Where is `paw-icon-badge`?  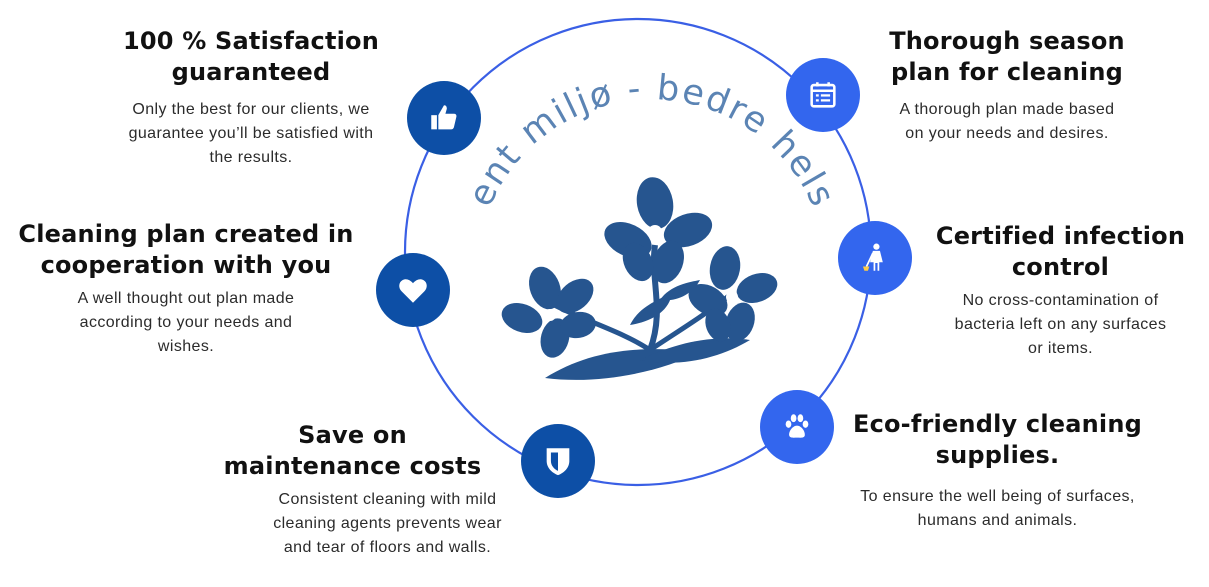
paw-icon-badge is located at coordinates (797, 427).